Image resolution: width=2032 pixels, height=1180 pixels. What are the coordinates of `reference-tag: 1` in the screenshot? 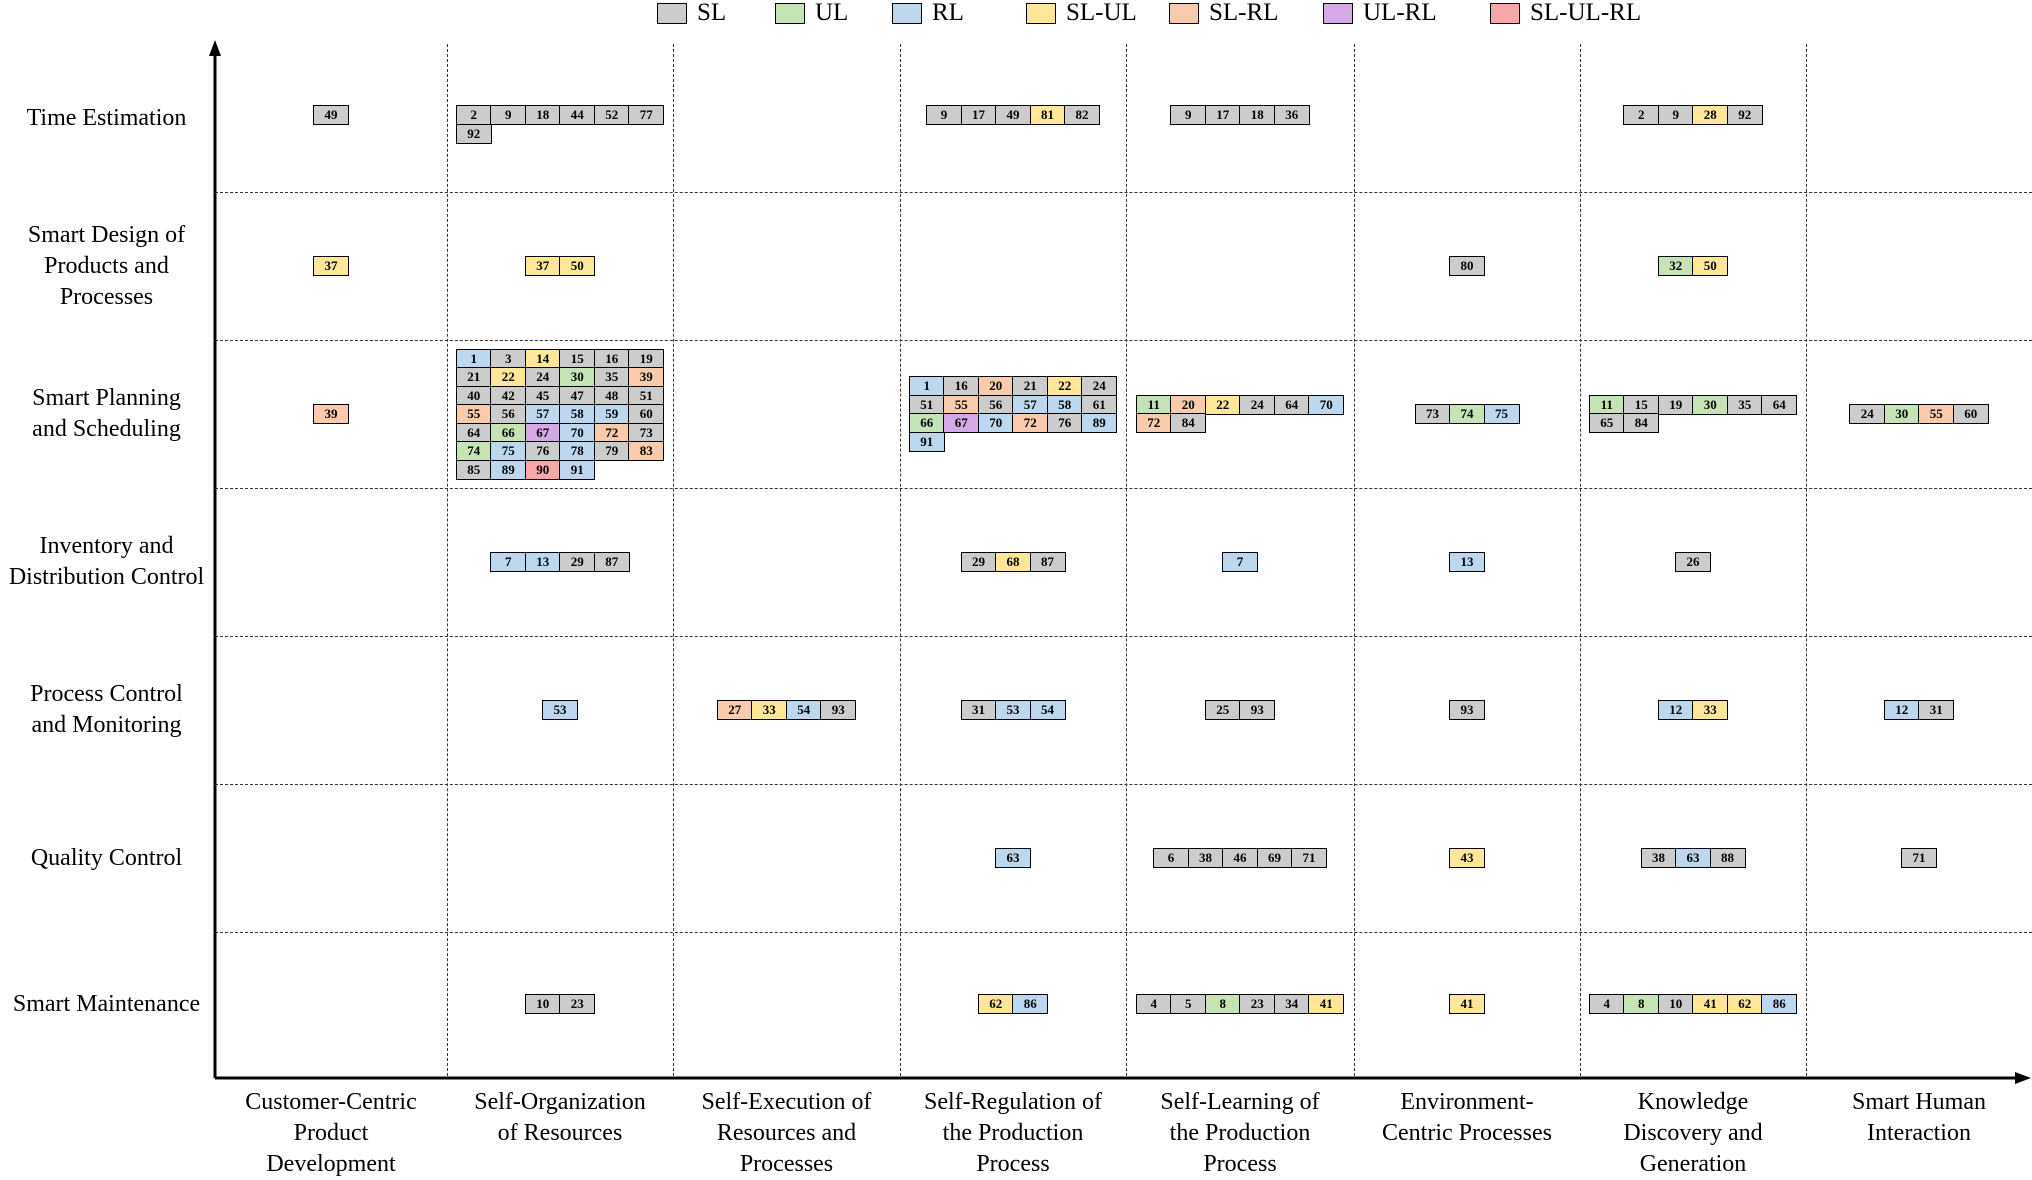 It's located at (926, 386).